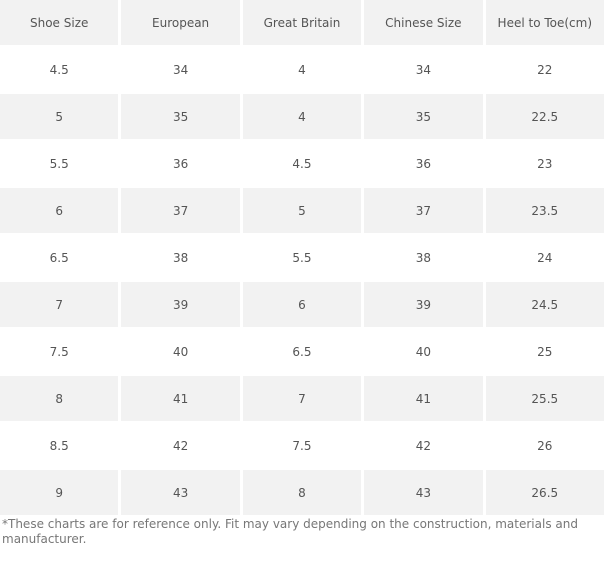 This screenshot has width=609, height=567. I want to click on cell: 26, so click(545, 445).